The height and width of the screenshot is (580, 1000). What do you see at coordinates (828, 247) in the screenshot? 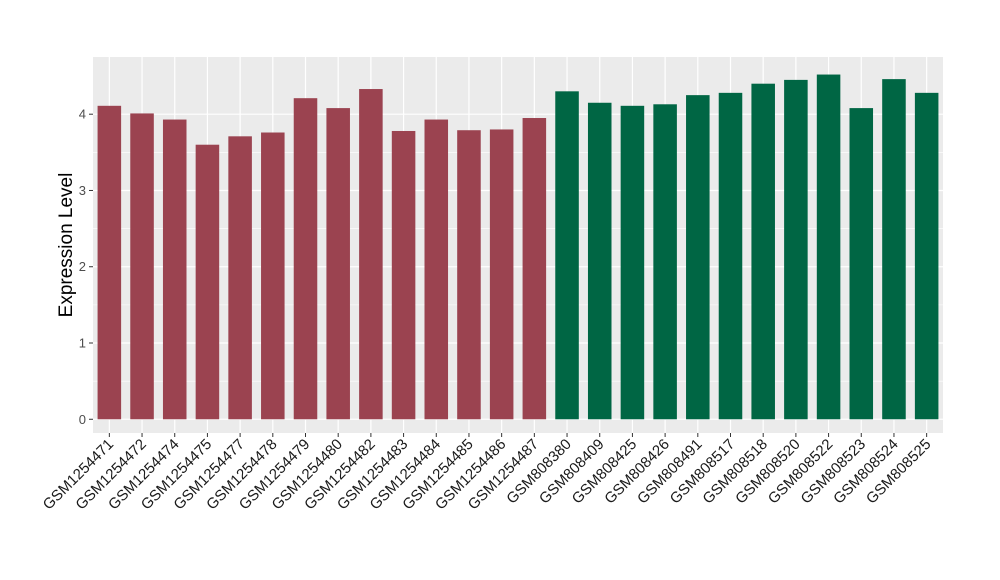
I see `bar-GSM808522` at bounding box center [828, 247].